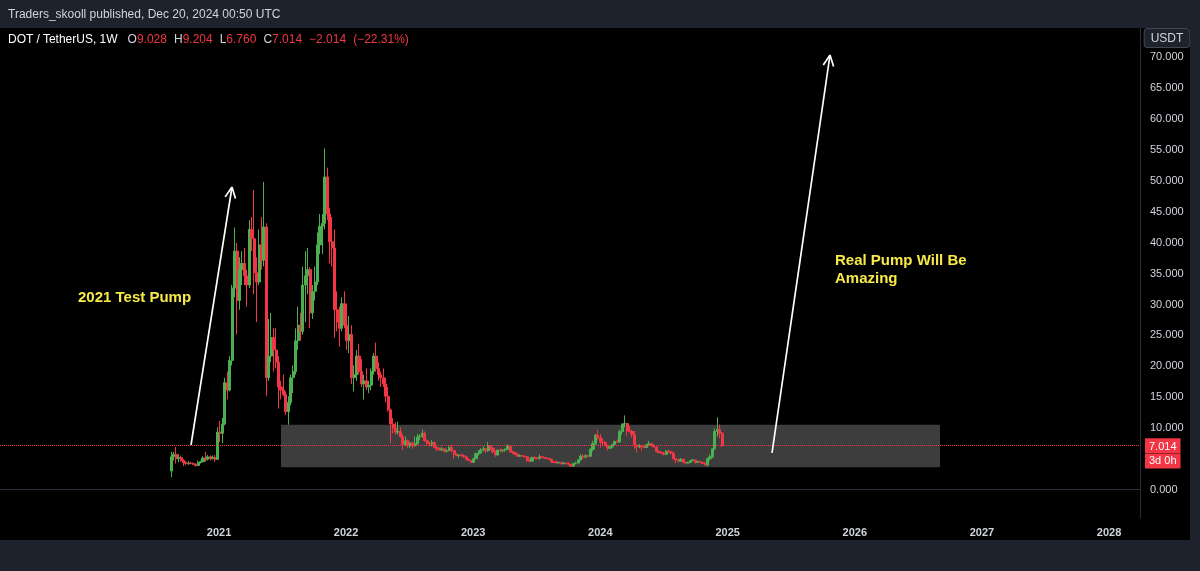 This screenshot has height=571, width=1200. Describe the element at coordinates (268, 39) in the screenshot. I see `text: O9.028 H9.204 L6.760 C7.014 −2.014 (−22.31%)` at that location.